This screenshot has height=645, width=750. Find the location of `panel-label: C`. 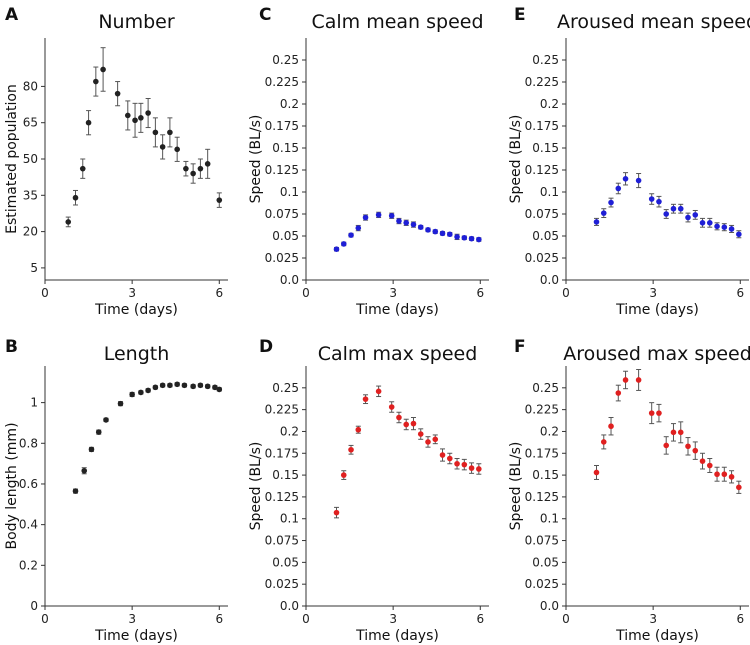

panel-label: C is located at coordinates (265, 15).